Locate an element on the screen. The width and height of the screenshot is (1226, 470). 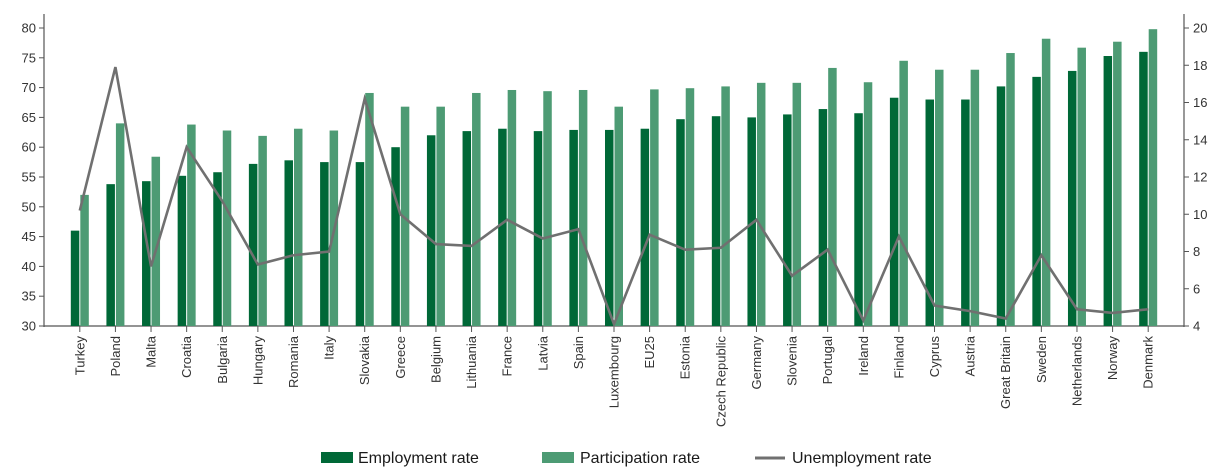
left-tick-label: 55 is located at coordinates (29, 177).